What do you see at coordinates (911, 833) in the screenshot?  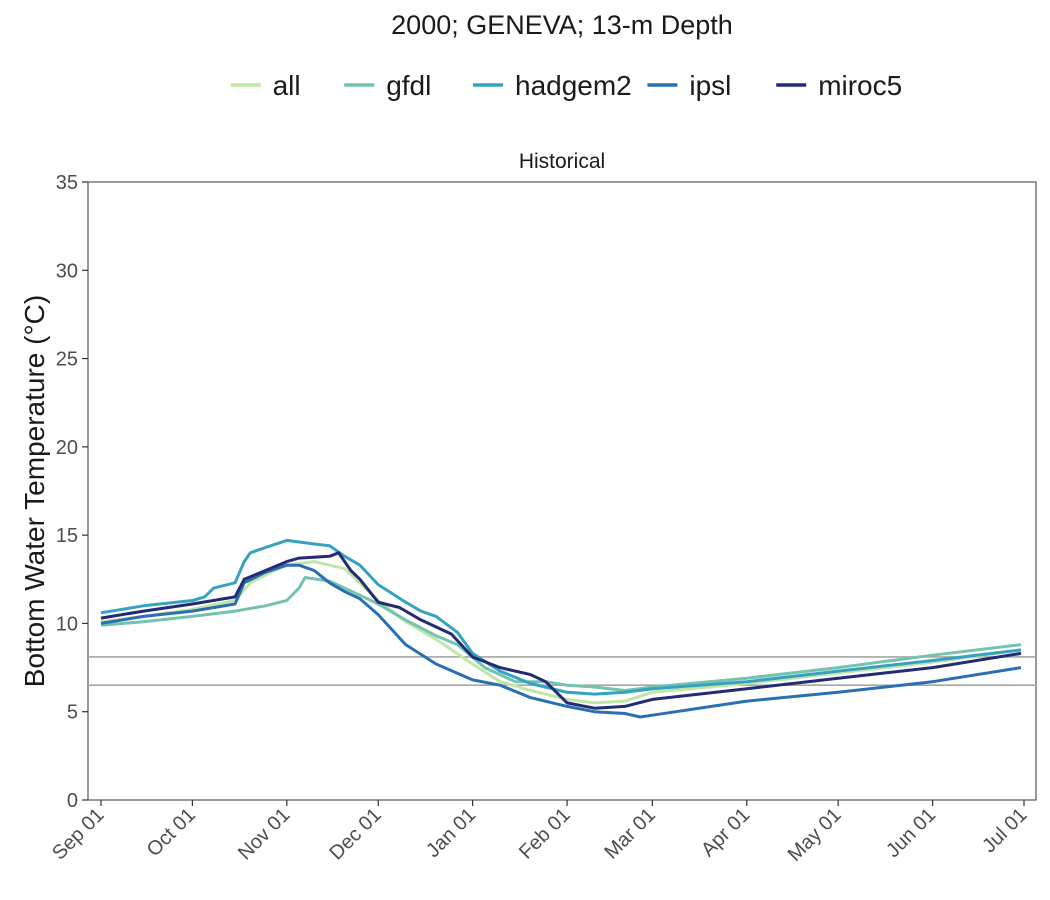 I see `x-tick-label: Jun 01` at bounding box center [911, 833].